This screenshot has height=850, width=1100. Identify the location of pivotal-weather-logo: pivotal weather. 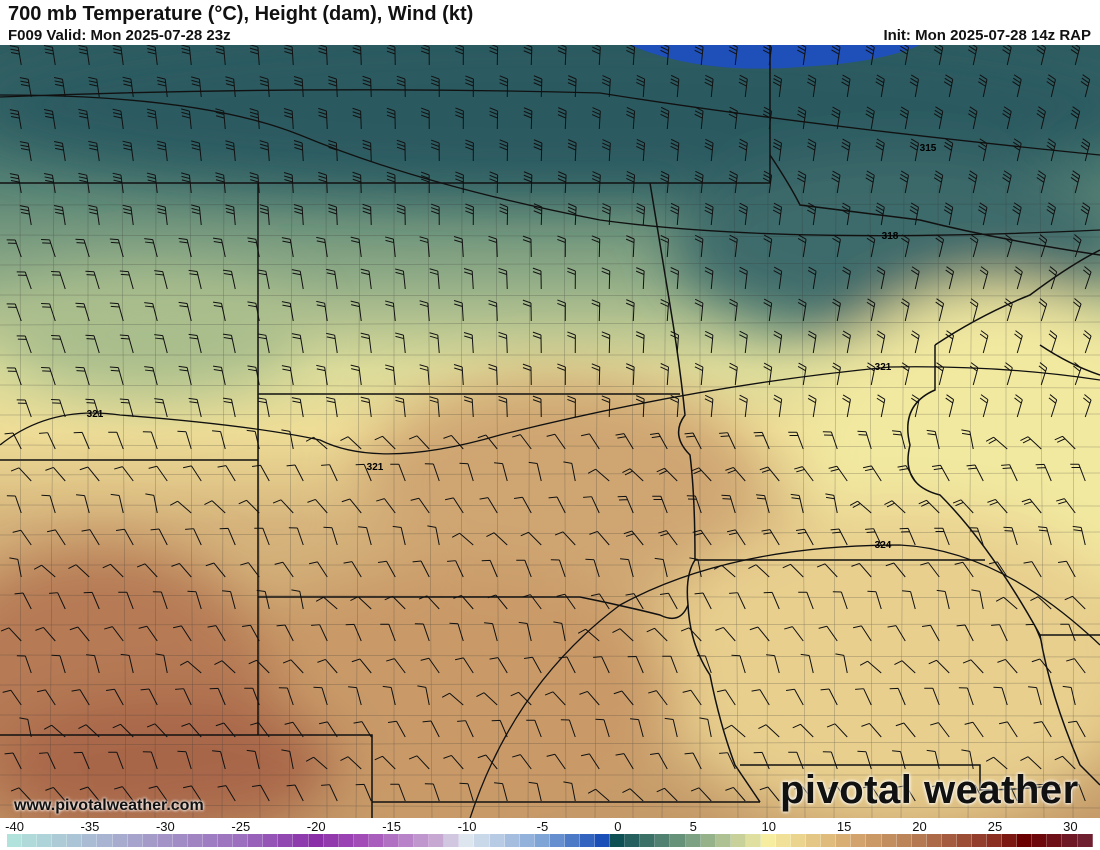
(929, 790).